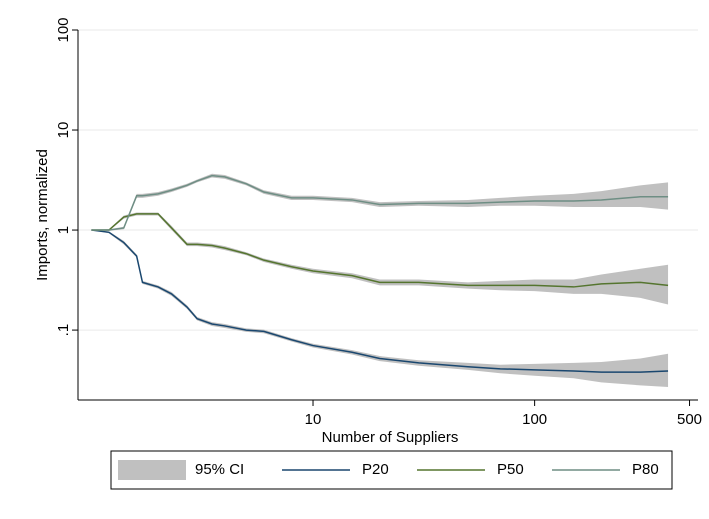 The image size is (709, 519). What do you see at coordinates (375, 469) in the screenshot?
I see `legend-label: P20` at bounding box center [375, 469].